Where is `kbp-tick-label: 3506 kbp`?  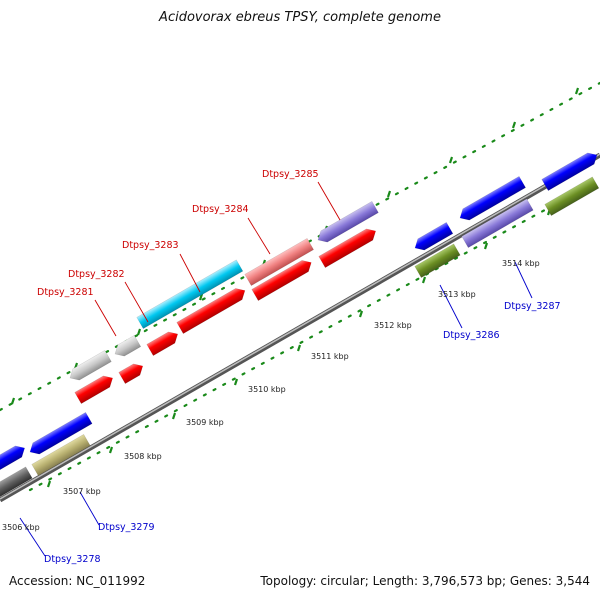 kbp-tick-label: 3506 kbp is located at coordinates (21, 527).